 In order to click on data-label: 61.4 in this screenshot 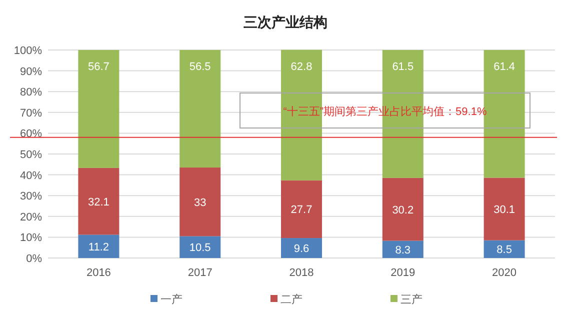, I will do `click(505, 67)`.